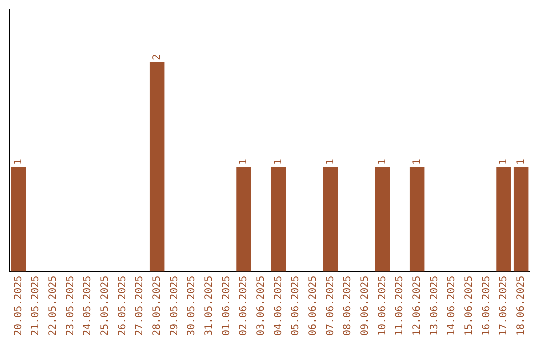 The height and width of the screenshot is (340, 540). What do you see at coordinates (382, 306) in the screenshot?
I see `x-tick-label: 10.06.2025` at bounding box center [382, 306].